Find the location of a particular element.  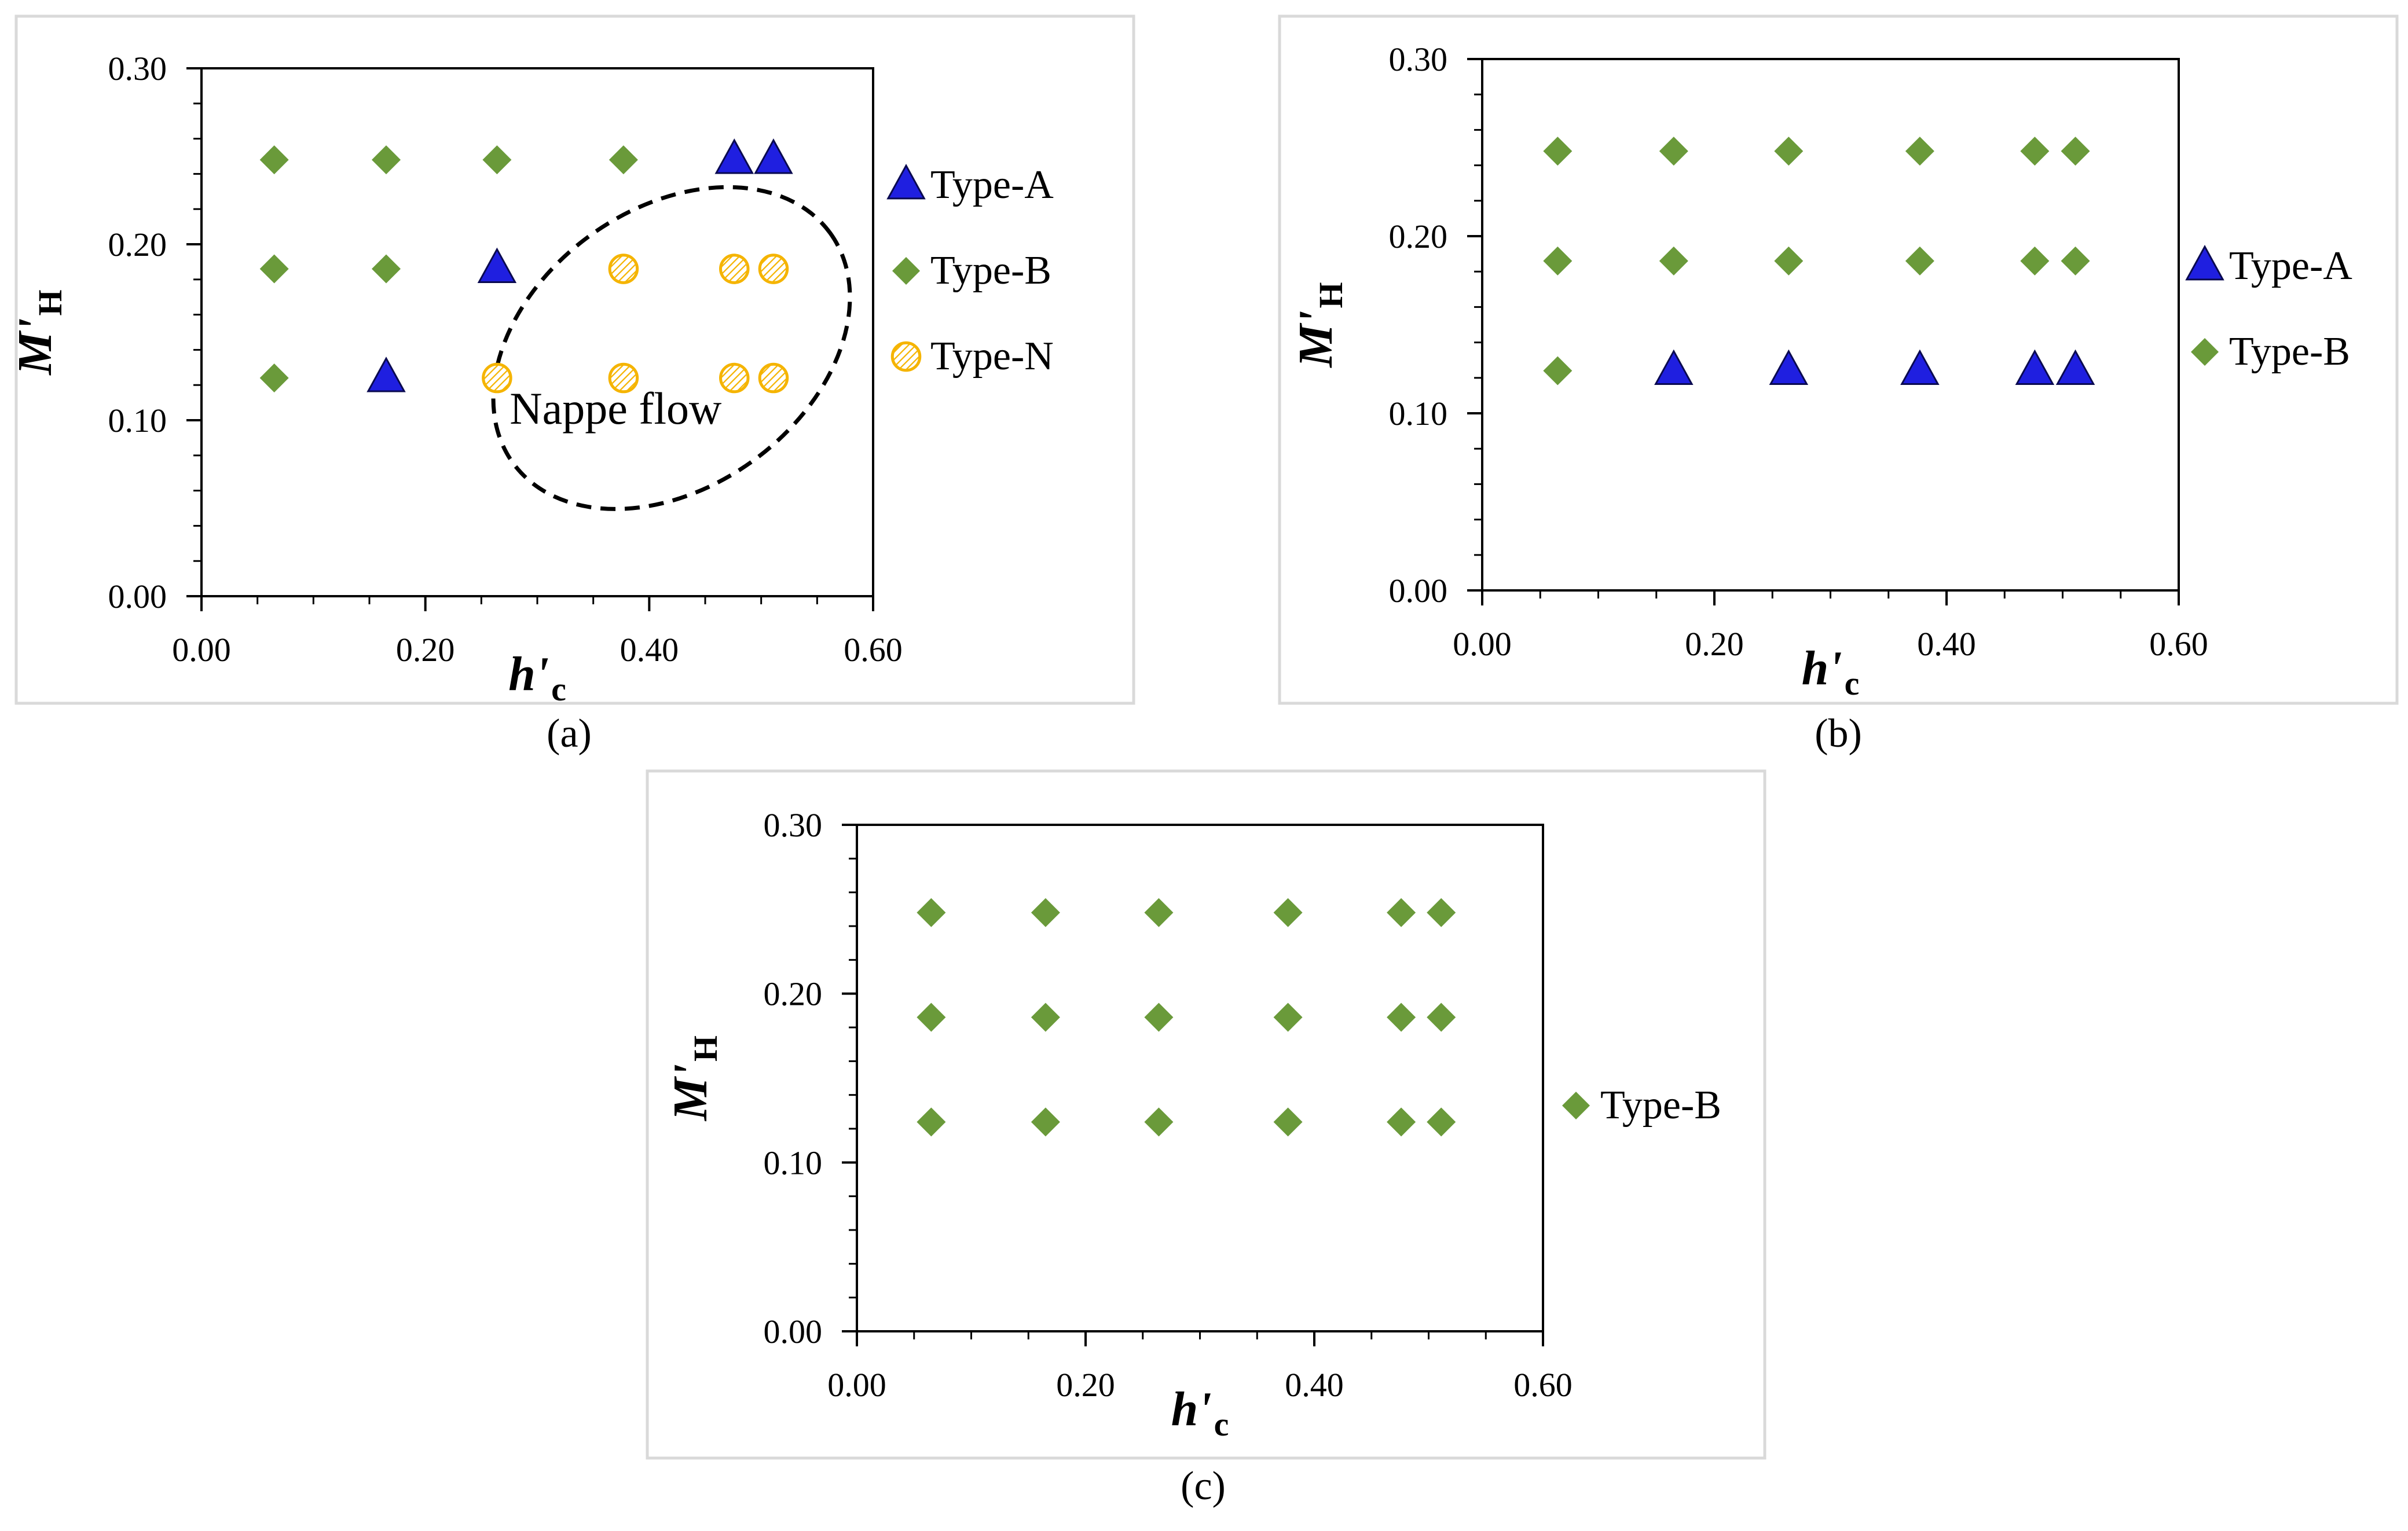

legend: Type-A Type-B Type-N is located at coordinates (970, 271).